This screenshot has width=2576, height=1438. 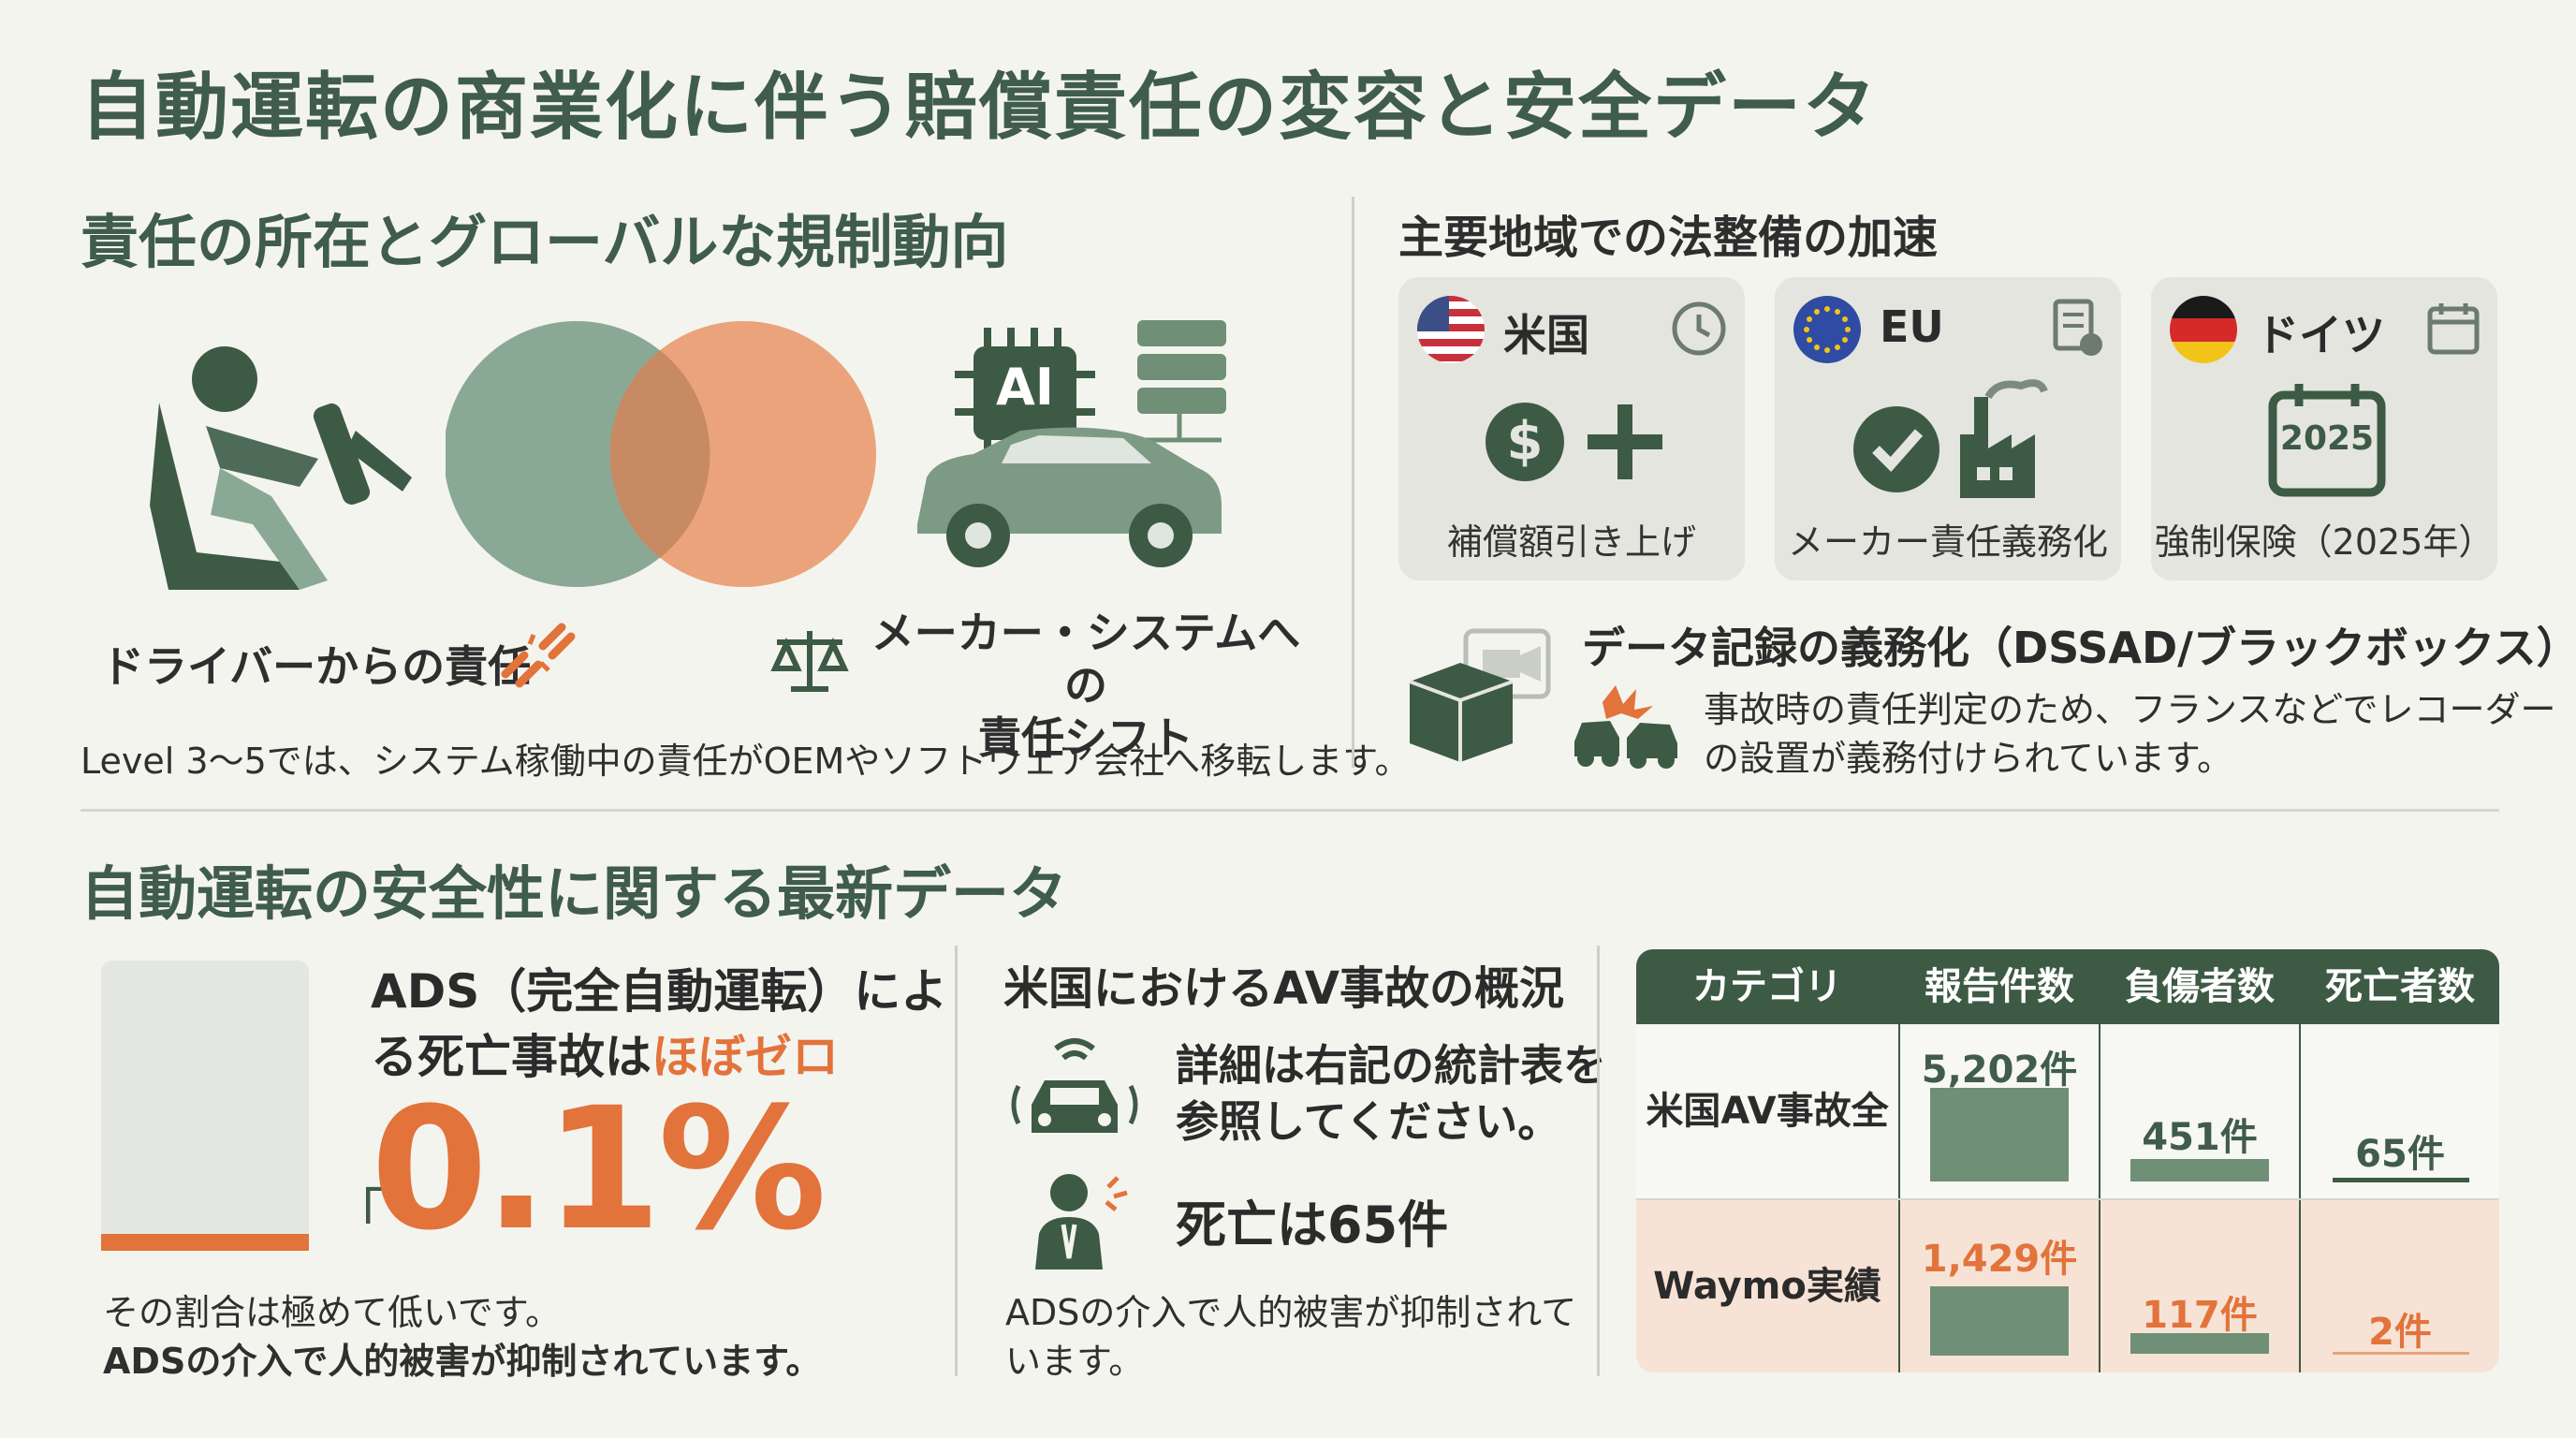 What do you see at coordinates (2200, 1137) in the screenshot?
I see `row1-injuries: 451件` at bounding box center [2200, 1137].